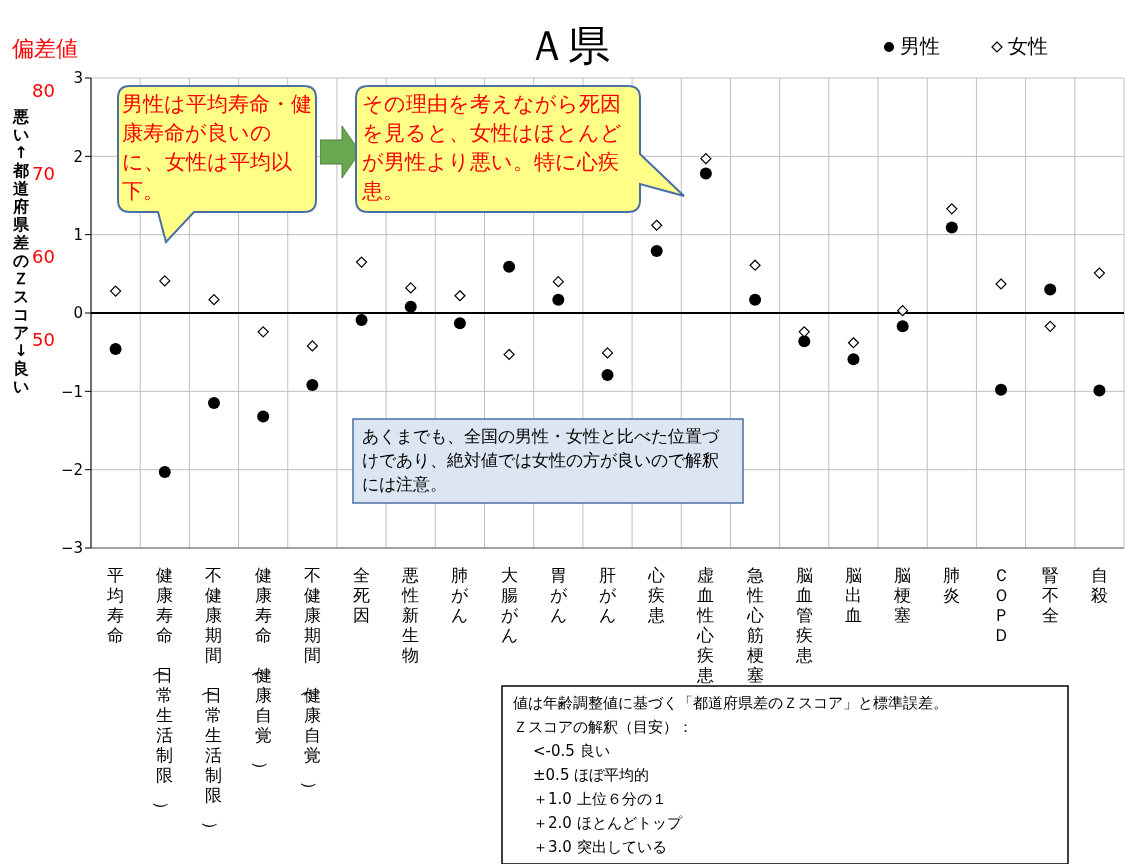 The image size is (1134, 864). What do you see at coordinates (410, 615) in the screenshot?
I see `x-tick-label: 悪性新生物` at bounding box center [410, 615].